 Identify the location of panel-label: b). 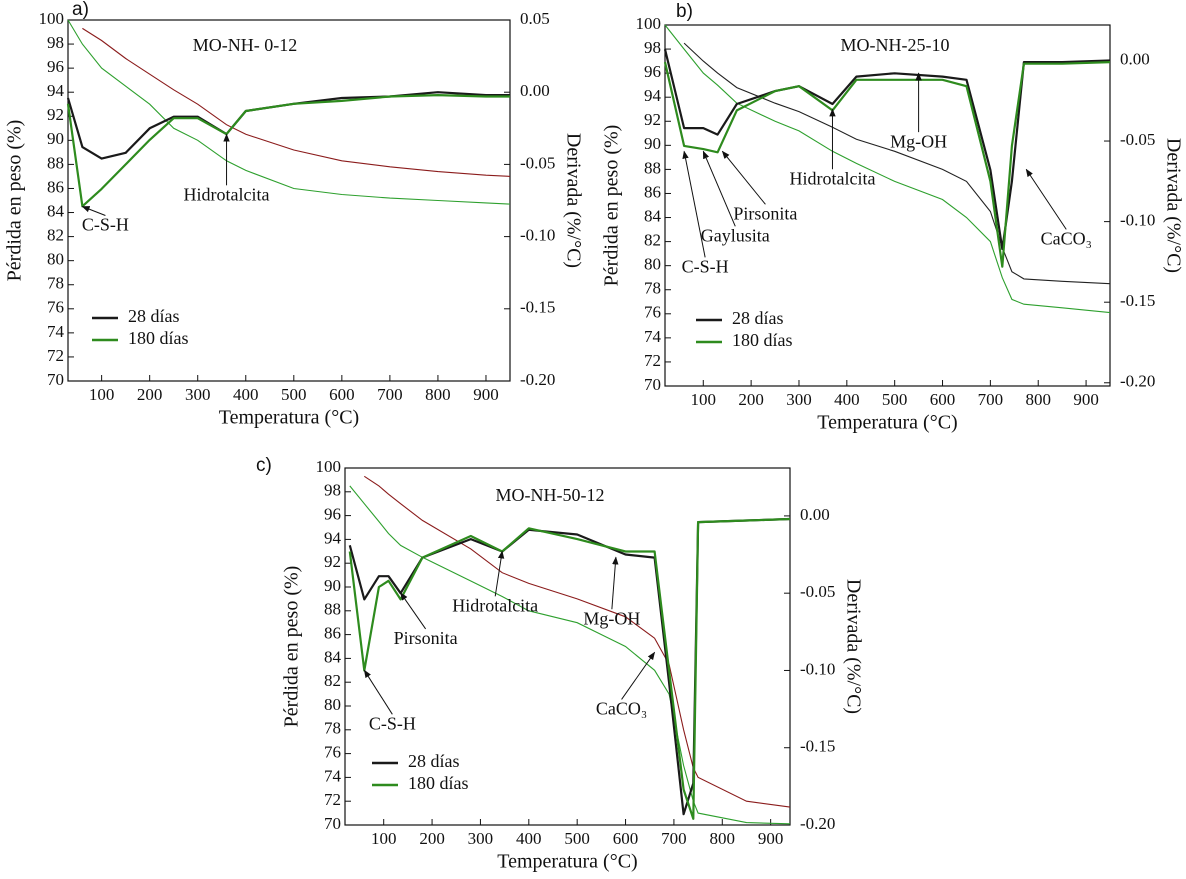
(684, 11).